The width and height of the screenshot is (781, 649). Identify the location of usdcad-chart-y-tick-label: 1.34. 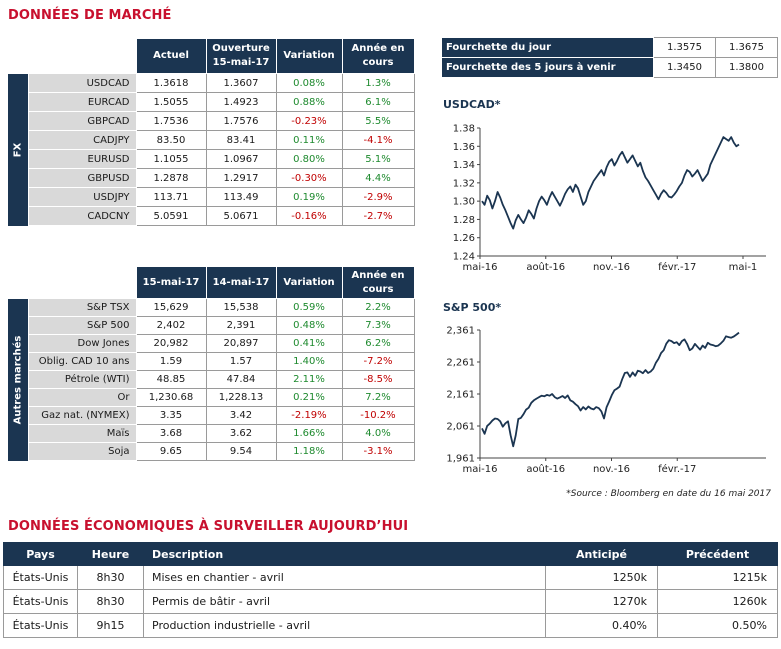
(464, 165).